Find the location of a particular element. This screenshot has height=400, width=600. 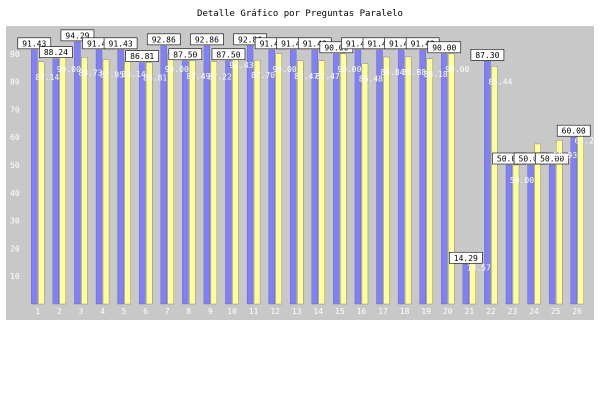

y-tick-label: 20 is located at coordinates (15, 248).